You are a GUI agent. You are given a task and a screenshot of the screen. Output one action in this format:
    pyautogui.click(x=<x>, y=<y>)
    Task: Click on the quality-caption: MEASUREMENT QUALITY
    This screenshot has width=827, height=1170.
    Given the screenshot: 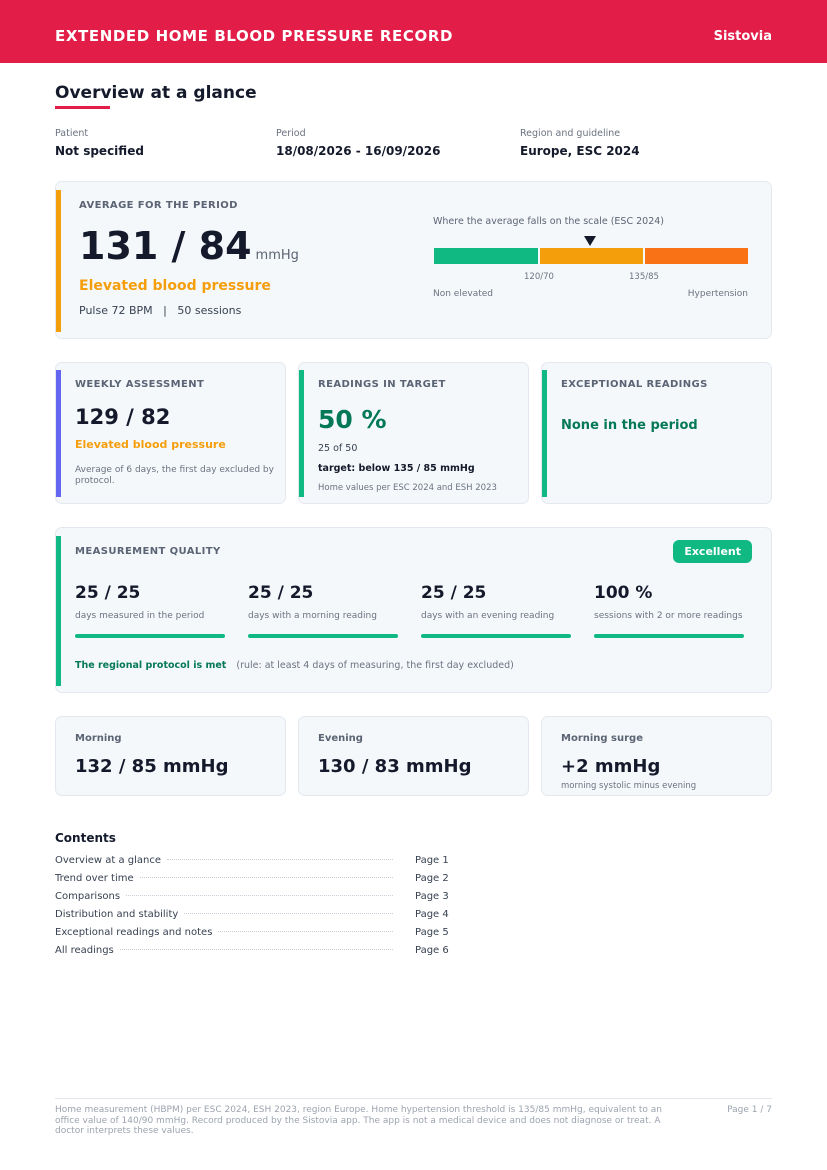 What is the action you would take?
    pyautogui.click(x=148, y=551)
    